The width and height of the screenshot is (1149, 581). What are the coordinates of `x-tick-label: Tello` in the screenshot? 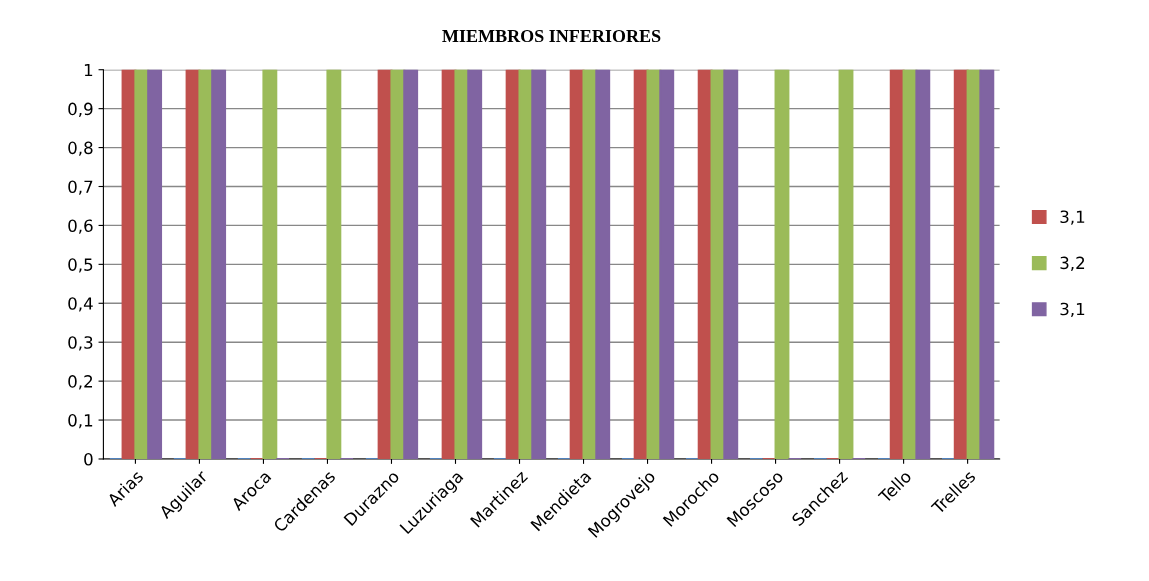 It's located at (895, 487).